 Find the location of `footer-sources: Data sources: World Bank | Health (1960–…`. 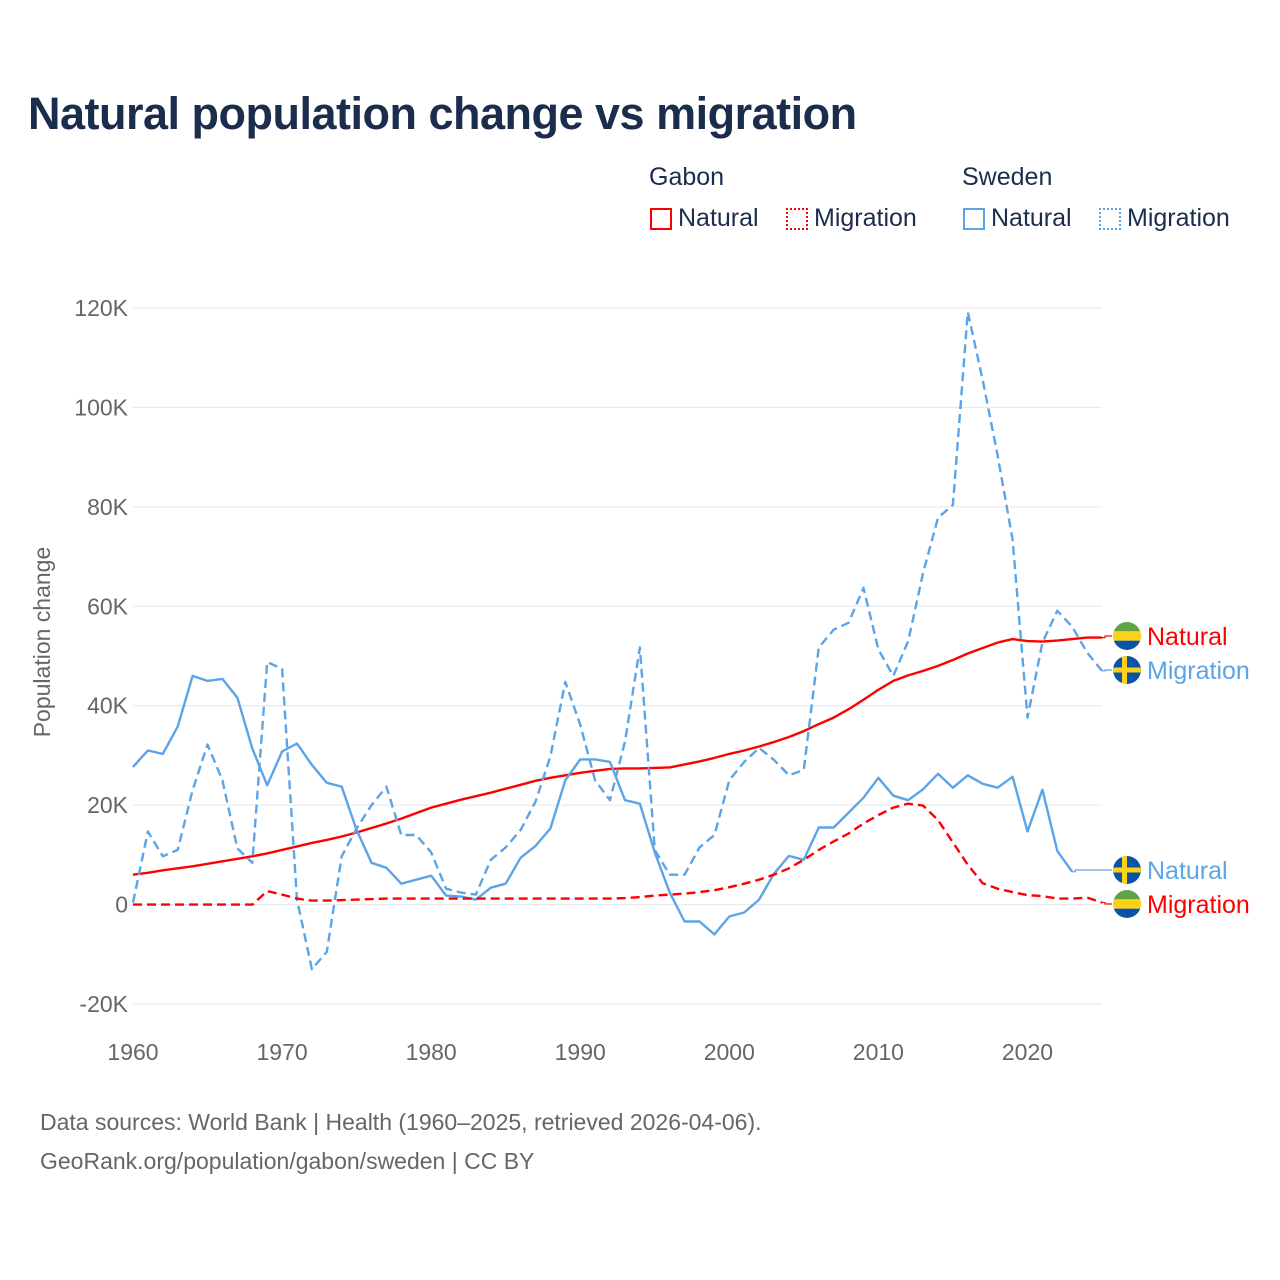

footer-sources: Data sources: World Bank | Health (1960–… is located at coordinates (401, 1122).